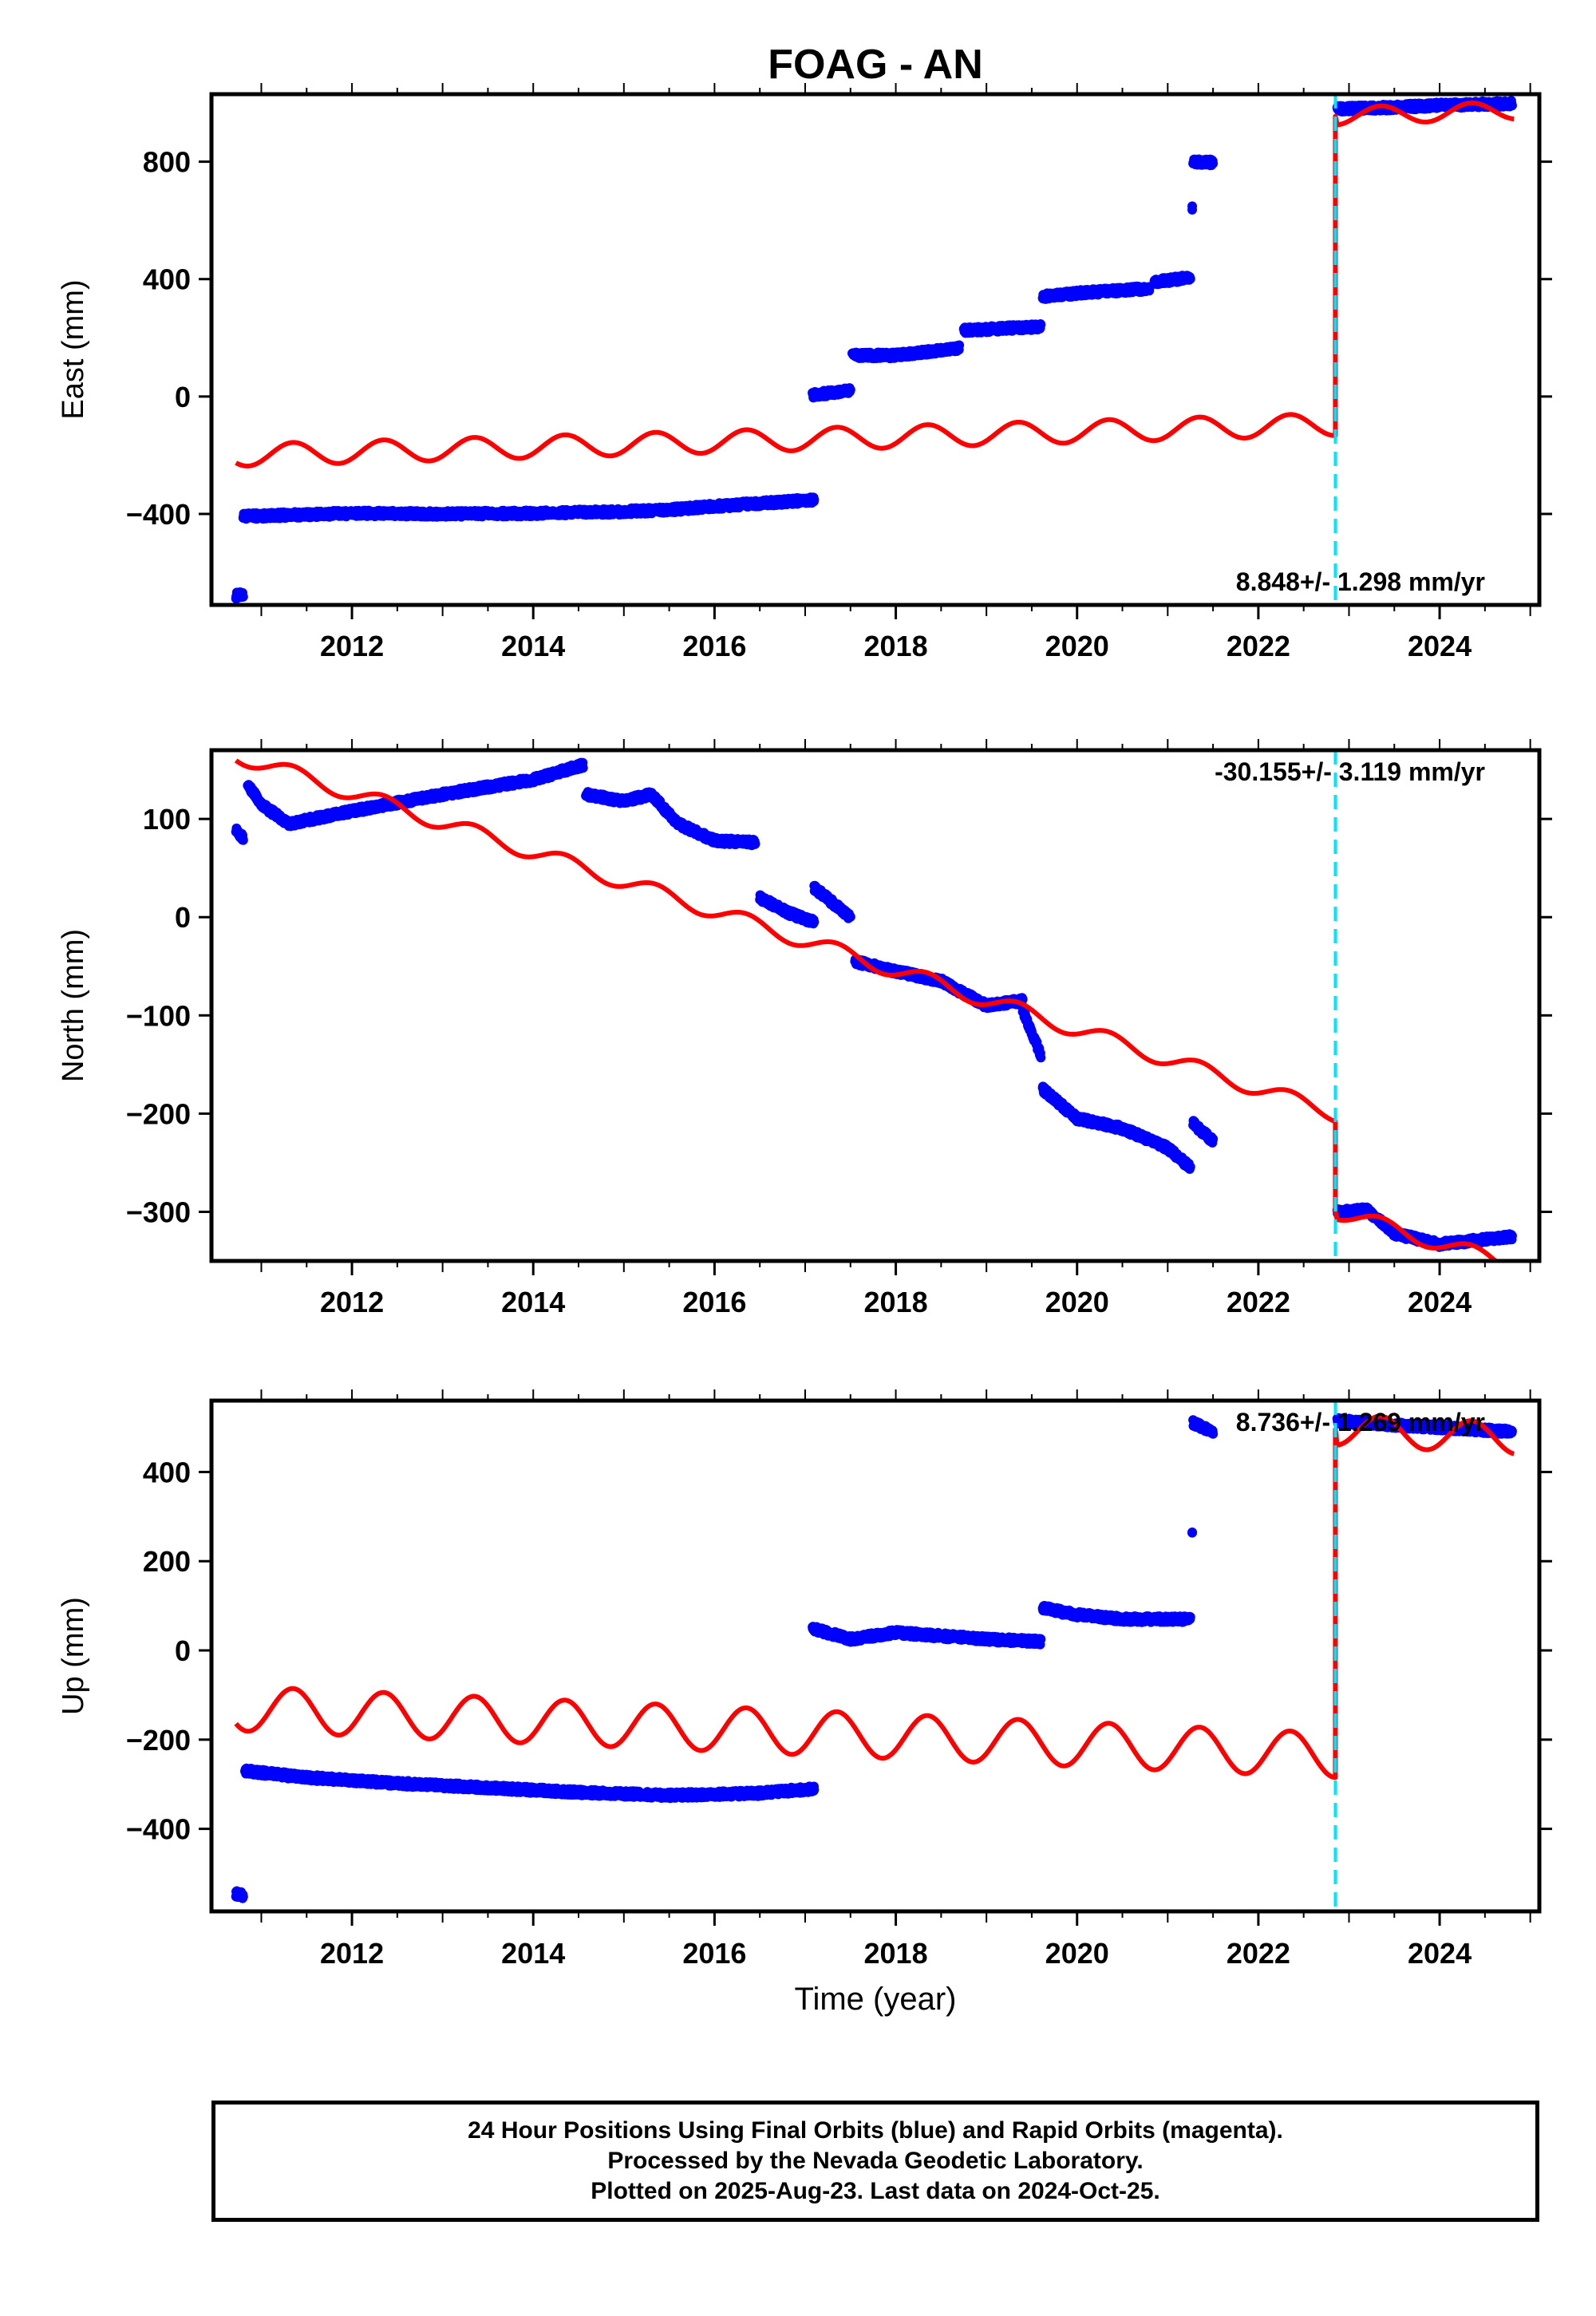  Describe the element at coordinates (875, 64) in the screenshot. I see `chart-title: FOAG - AN` at that location.